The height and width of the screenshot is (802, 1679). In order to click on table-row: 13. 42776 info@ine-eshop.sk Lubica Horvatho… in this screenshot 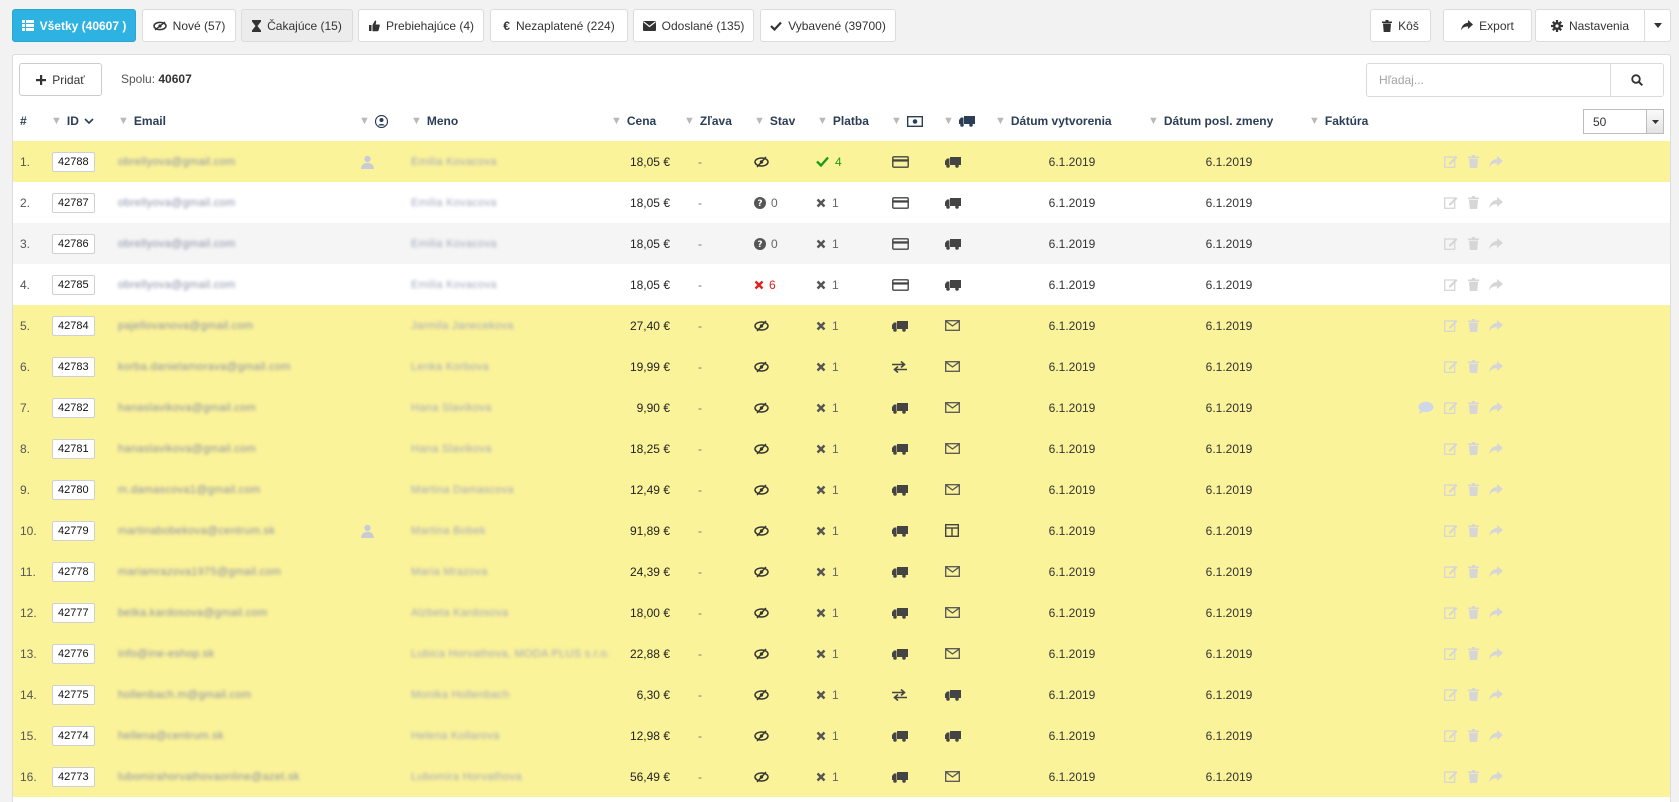, I will do `click(841, 653)`.